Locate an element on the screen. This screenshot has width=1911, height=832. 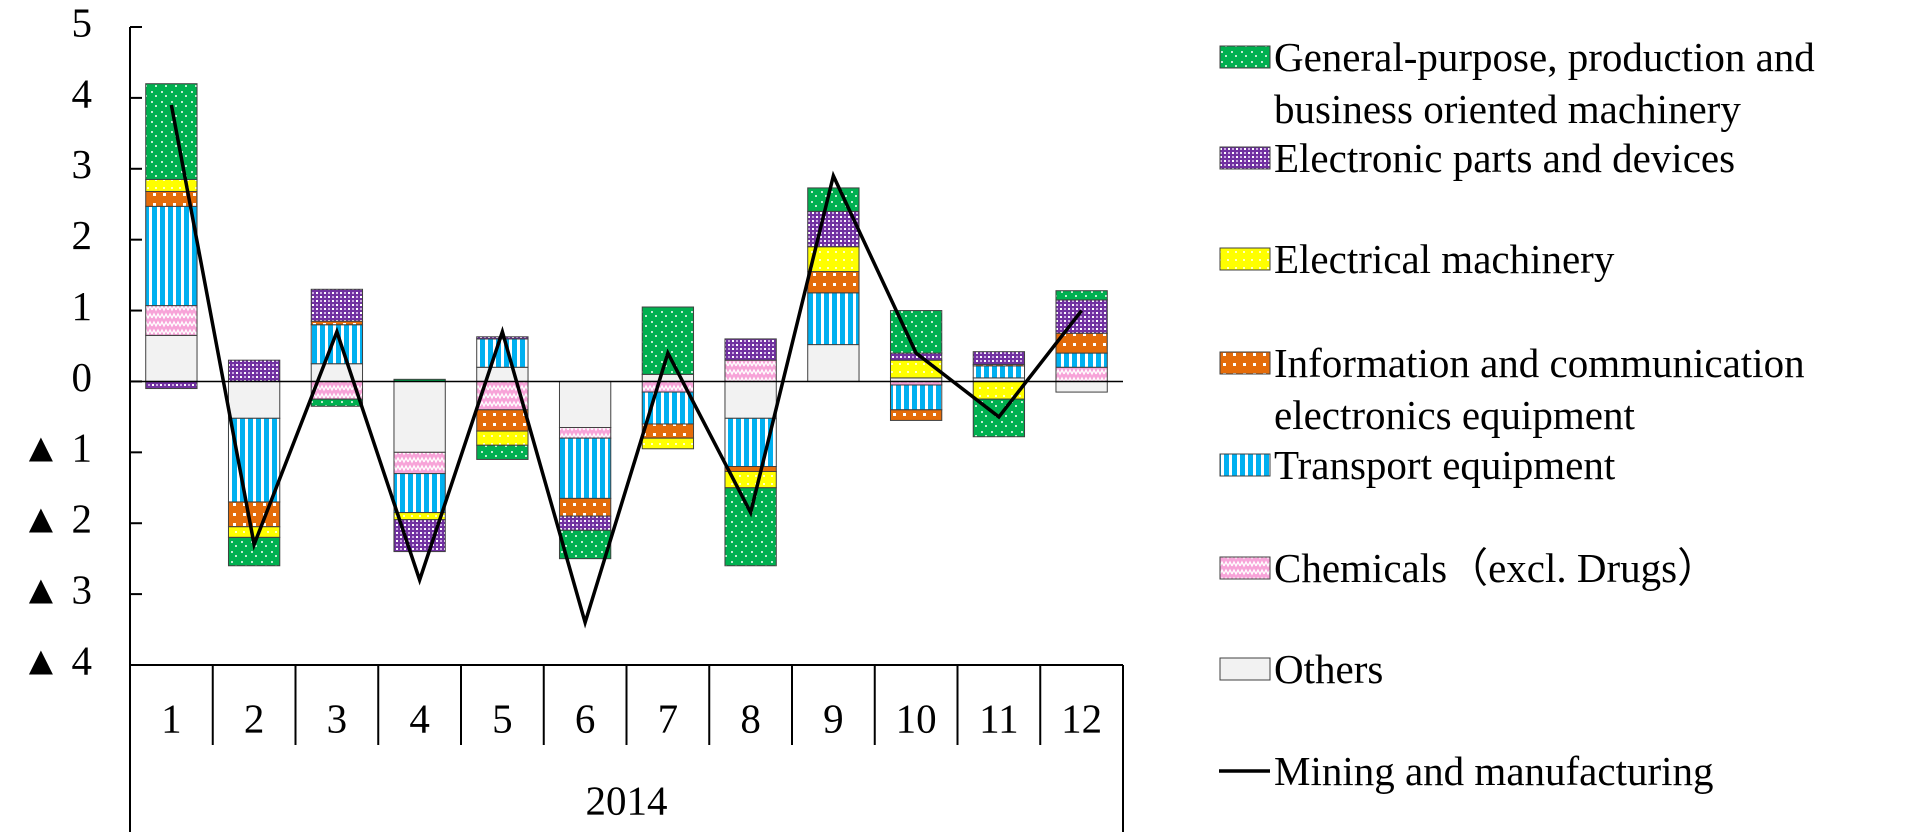
y-tick-label: 2 is located at coordinates (82, 235).